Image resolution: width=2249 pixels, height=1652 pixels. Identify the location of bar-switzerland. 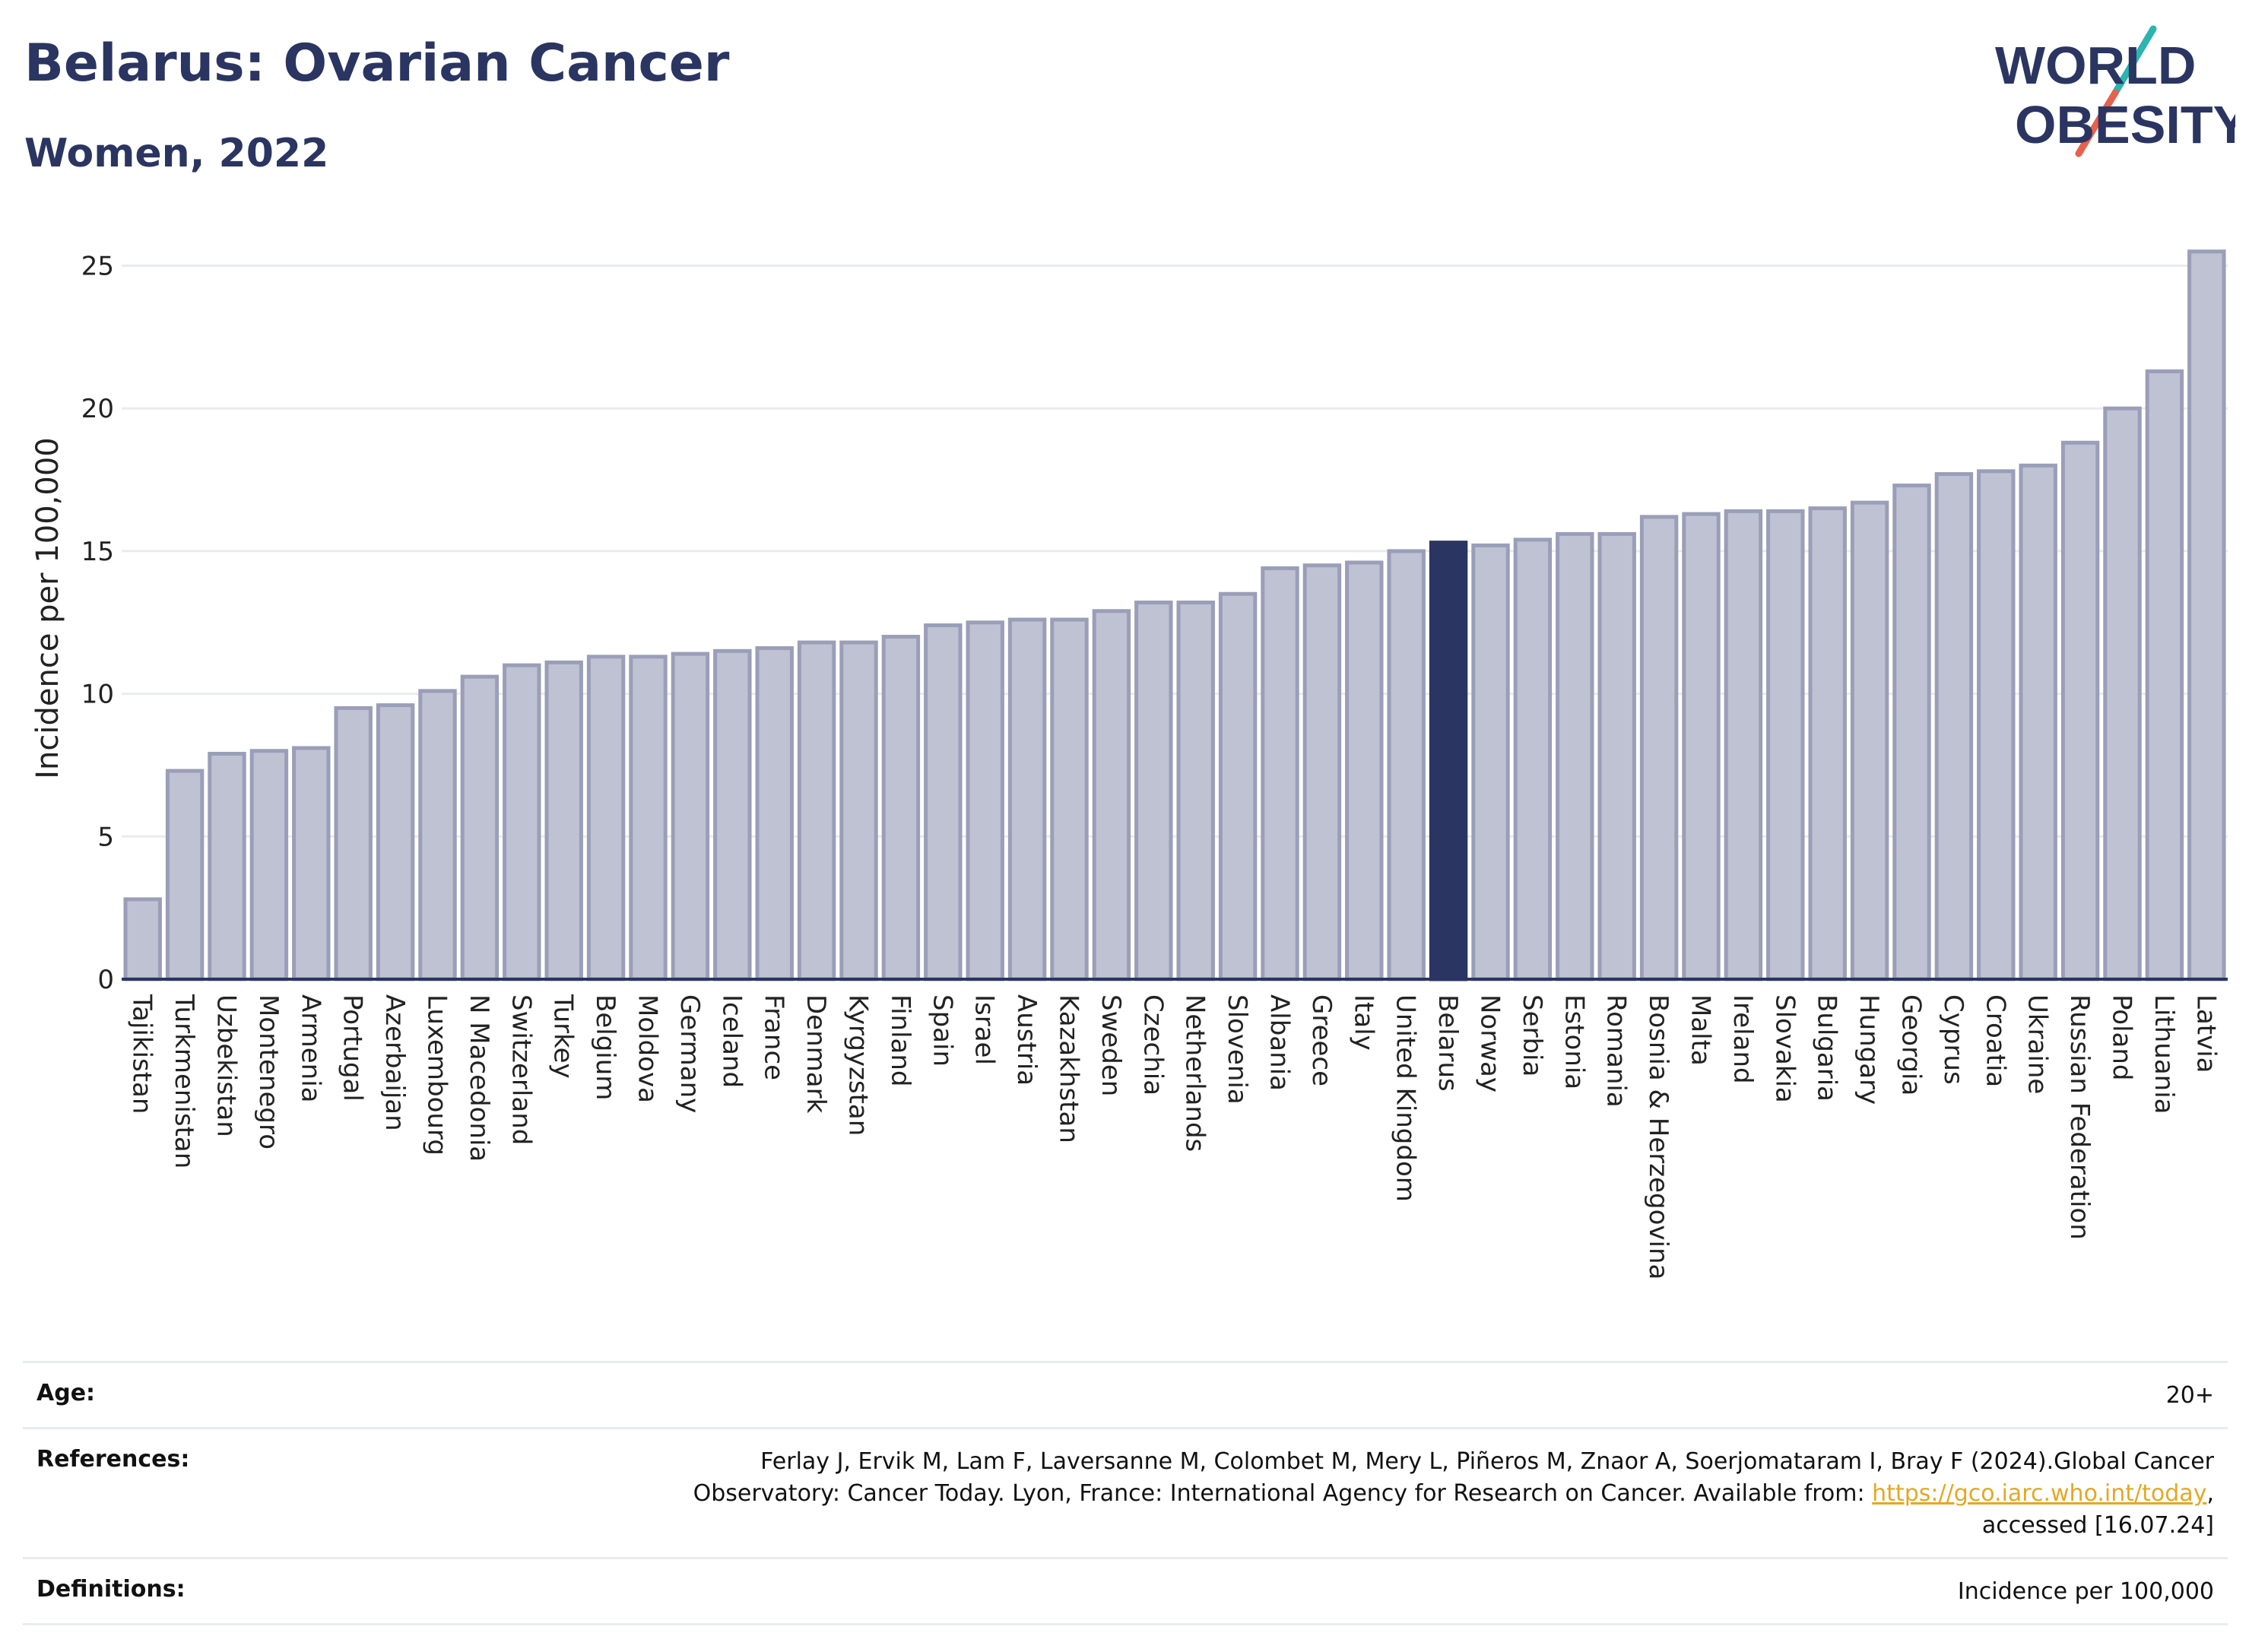
(522, 822).